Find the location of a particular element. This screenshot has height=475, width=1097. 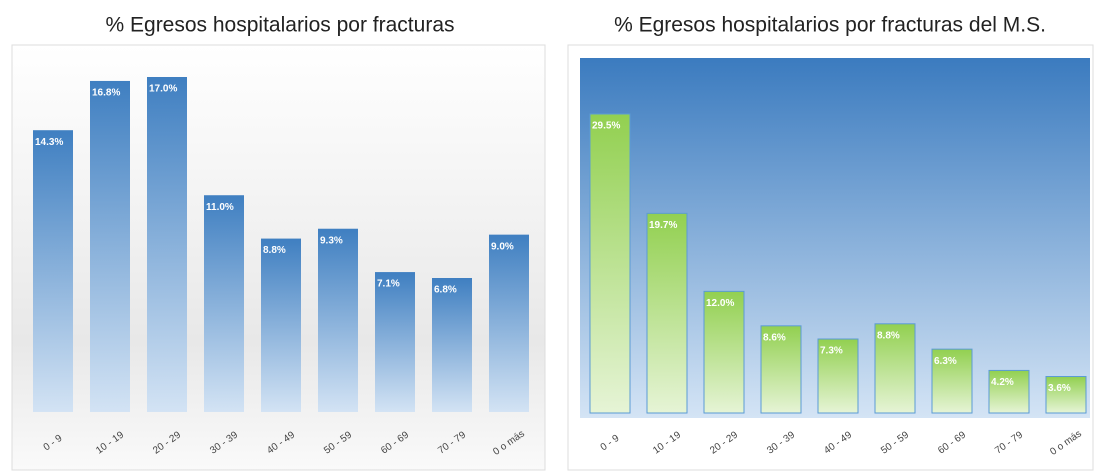

data-label: 7.3% is located at coordinates (831, 351).